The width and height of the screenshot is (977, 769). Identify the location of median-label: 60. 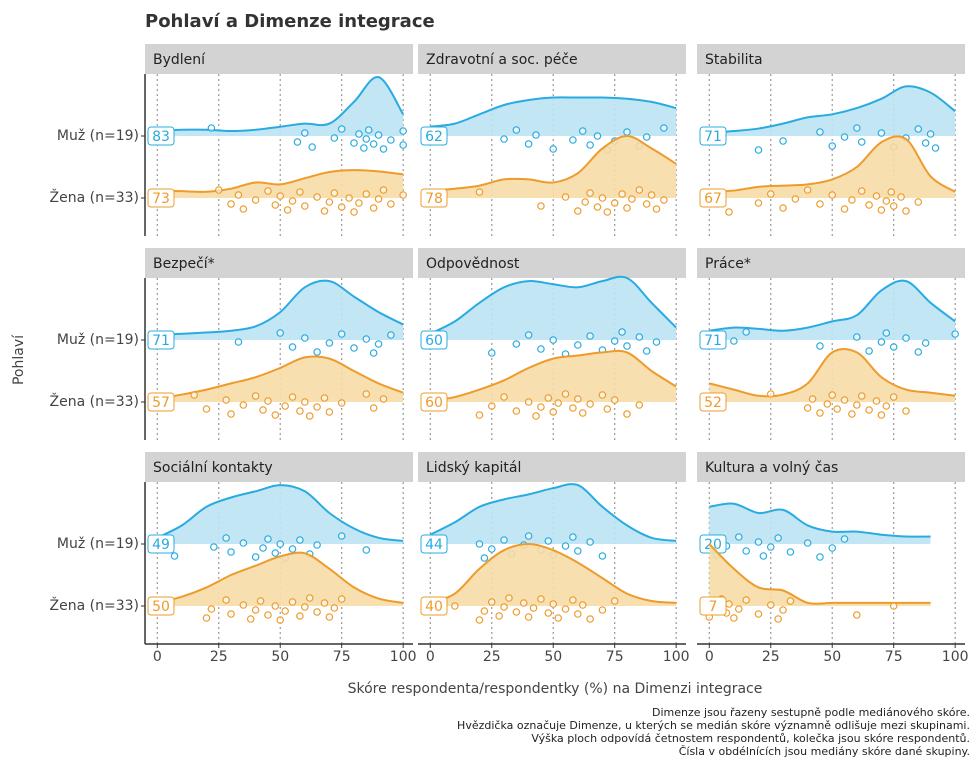
(434, 403).